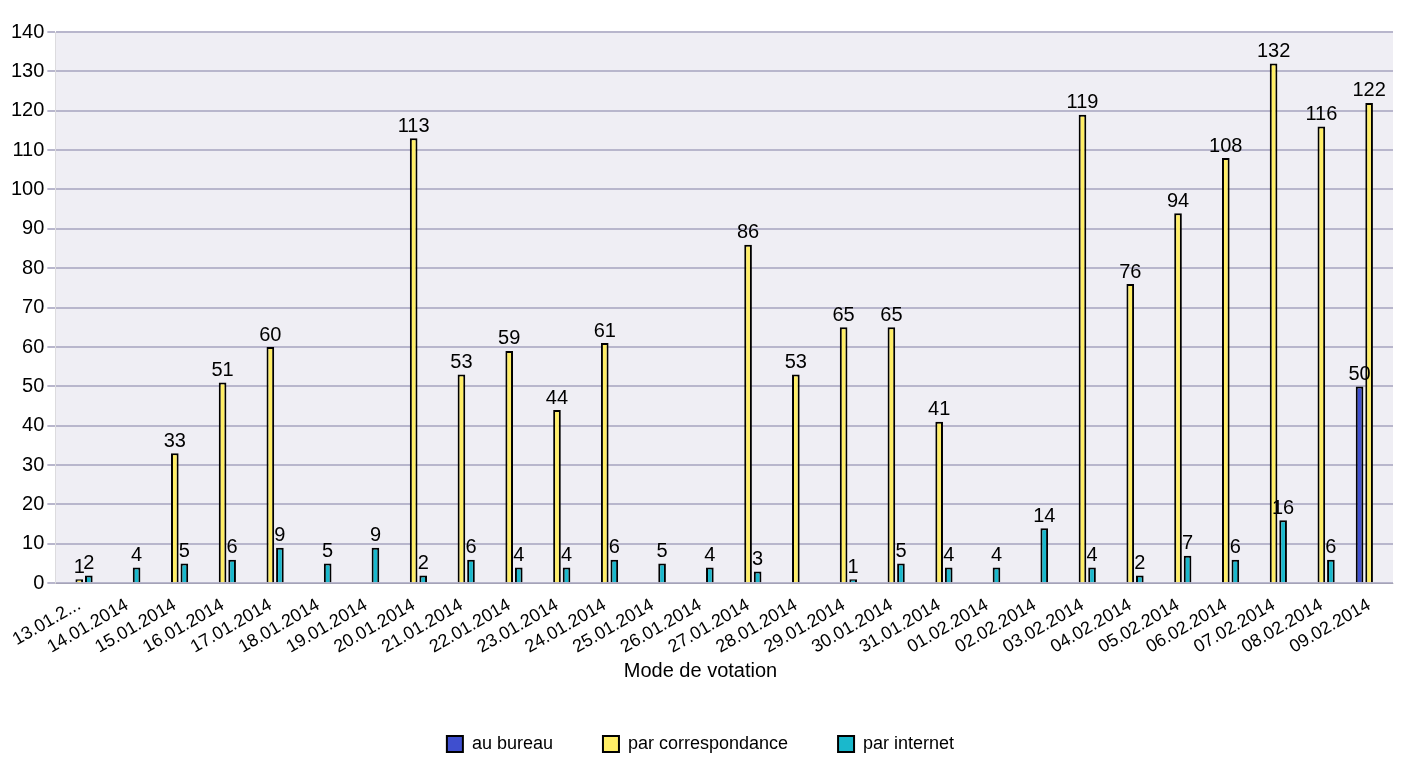 This screenshot has height=773, width=1415. What do you see at coordinates (39, 581) in the screenshot?
I see `y-tick-label: 0` at bounding box center [39, 581].